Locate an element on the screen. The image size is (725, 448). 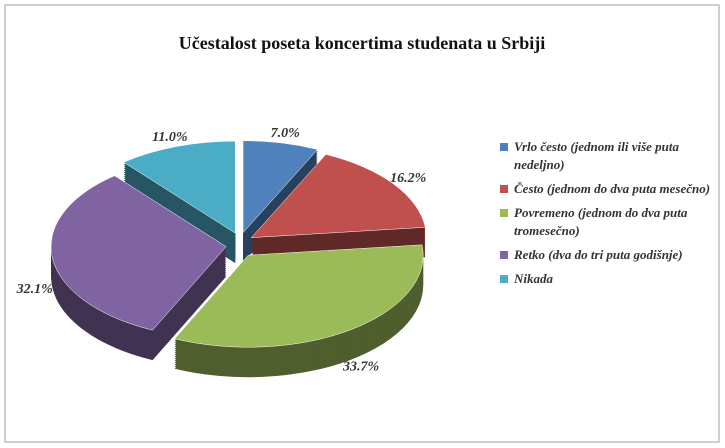
legend-label: Nikada is located at coordinates (533, 278).